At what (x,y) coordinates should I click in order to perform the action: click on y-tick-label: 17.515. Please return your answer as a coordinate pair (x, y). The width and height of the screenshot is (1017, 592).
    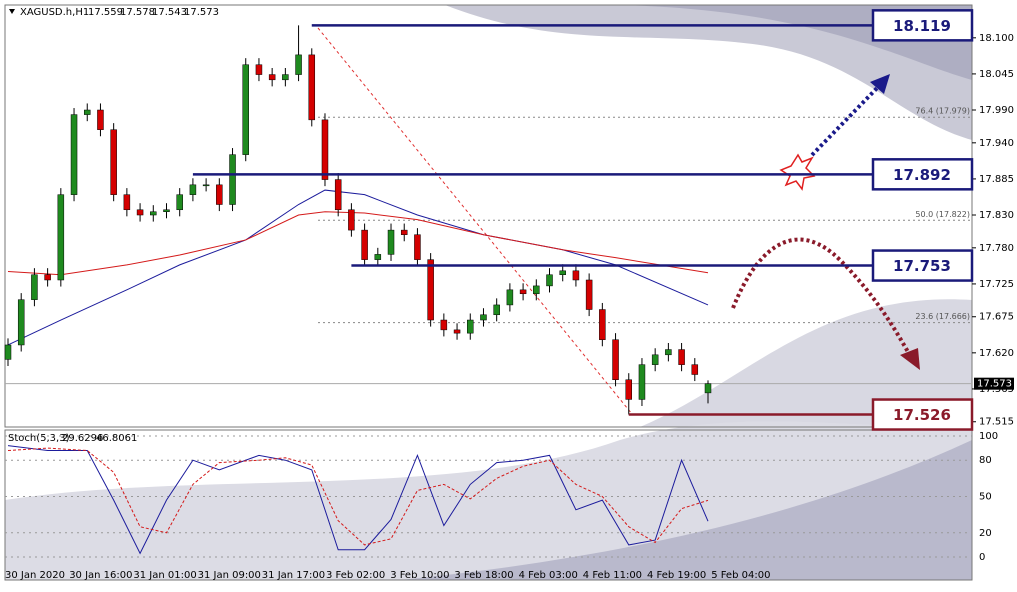
    Looking at the image, I should click on (996, 422).